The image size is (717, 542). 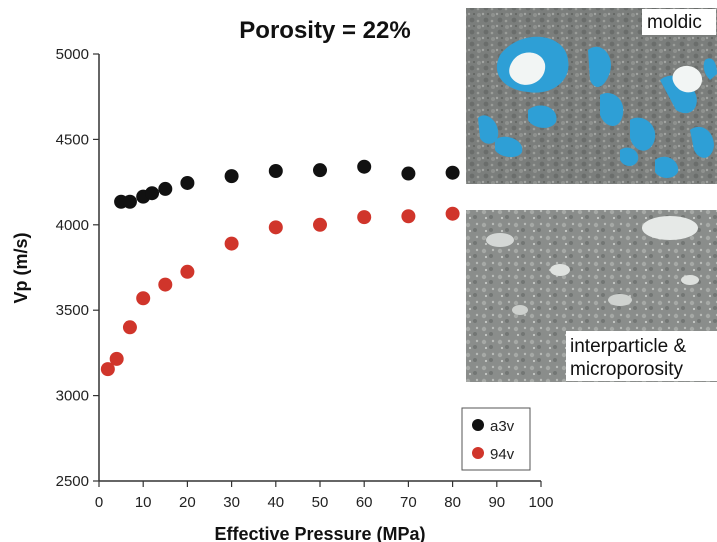 I want to click on x-tick-label: 50, so click(x=320, y=502).